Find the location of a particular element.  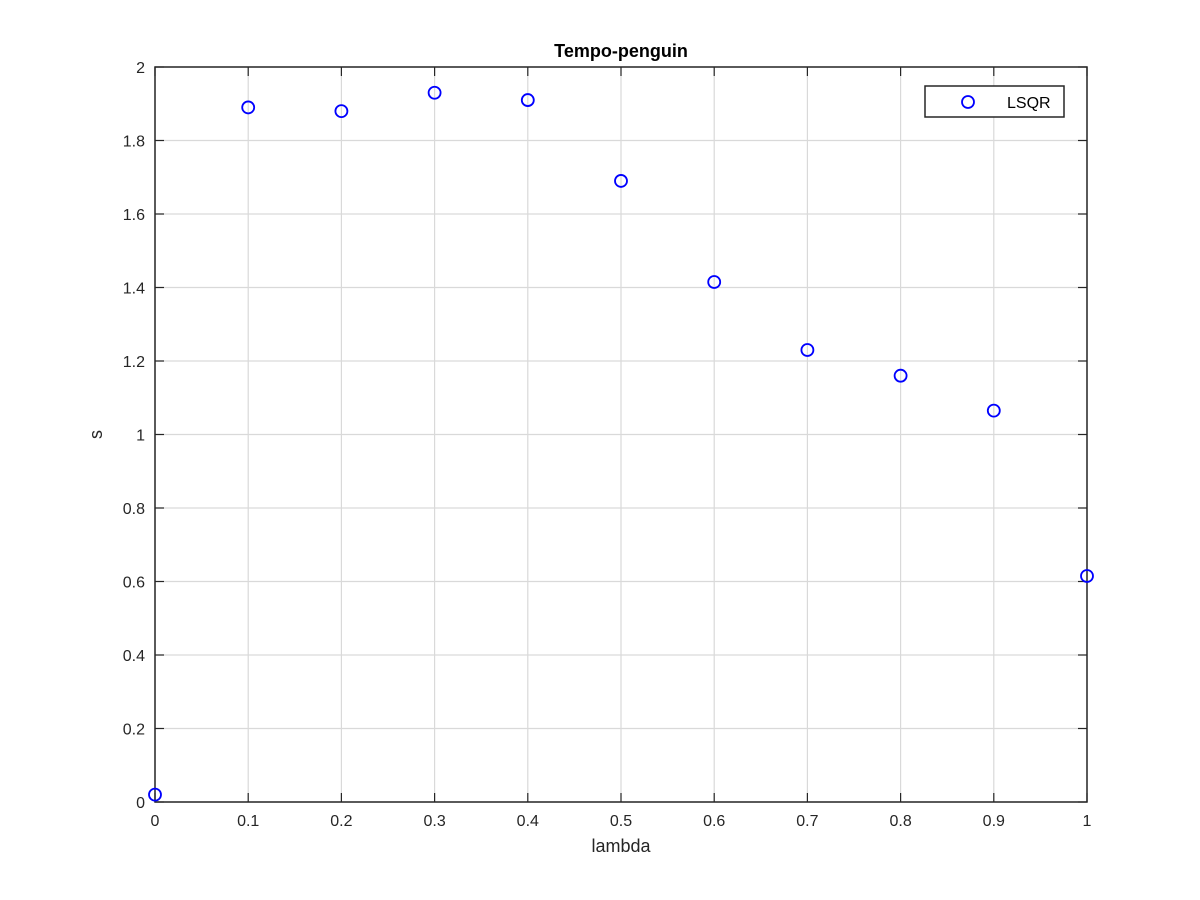

chart-title: Tempo-penguin is located at coordinates (621, 51).